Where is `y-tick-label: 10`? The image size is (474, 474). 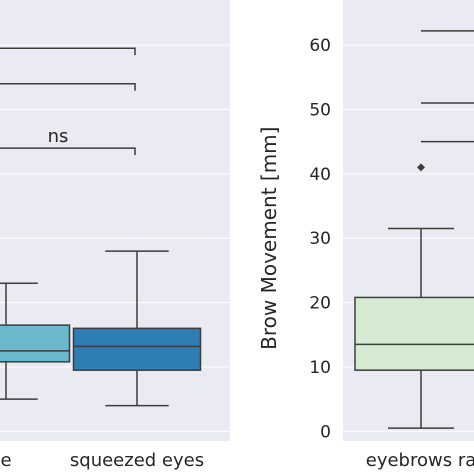
y-tick-label: 10 is located at coordinates (320, 368).